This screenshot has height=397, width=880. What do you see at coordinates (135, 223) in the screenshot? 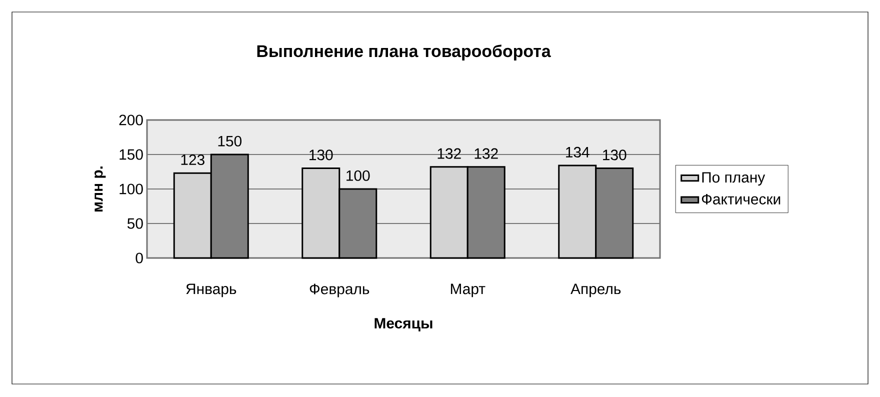
I see `y-tick-label: 50` at bounding box center [135, 223].